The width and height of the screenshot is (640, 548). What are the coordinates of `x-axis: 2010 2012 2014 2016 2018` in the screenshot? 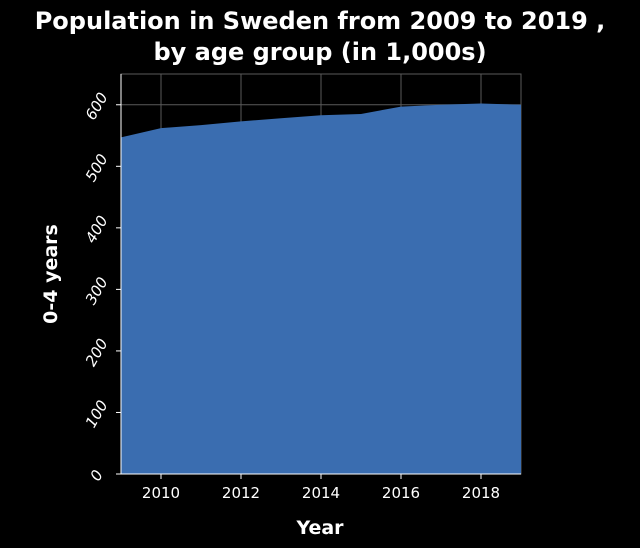 It's located at (321, 487).